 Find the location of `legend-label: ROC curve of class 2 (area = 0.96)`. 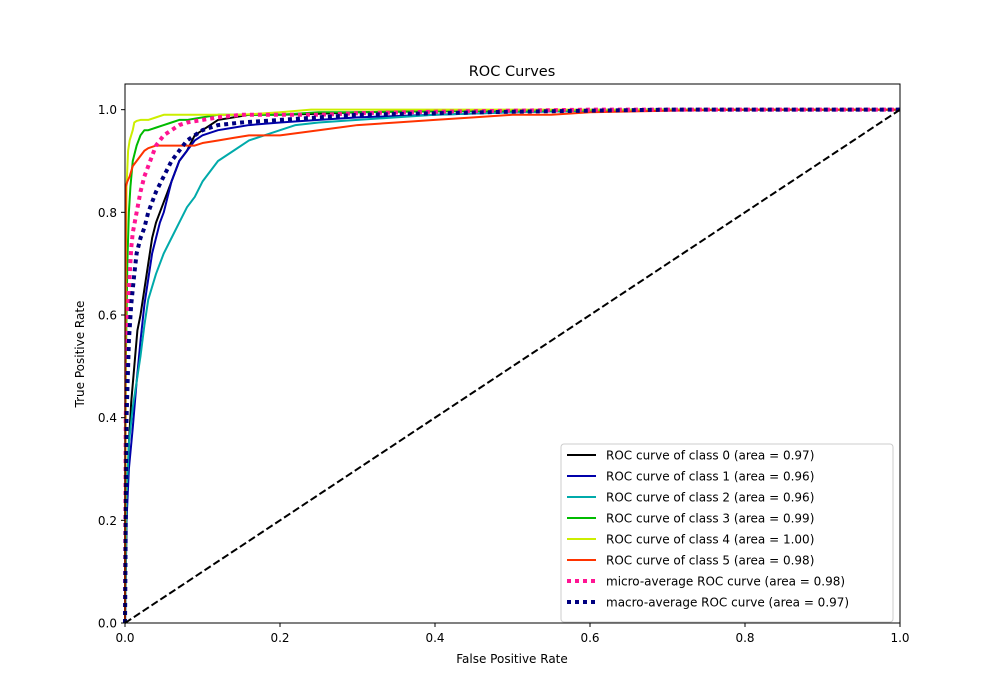

legend-label: ROC curve of class 2 (area = 0.96) is located at coordinates (710, 498).